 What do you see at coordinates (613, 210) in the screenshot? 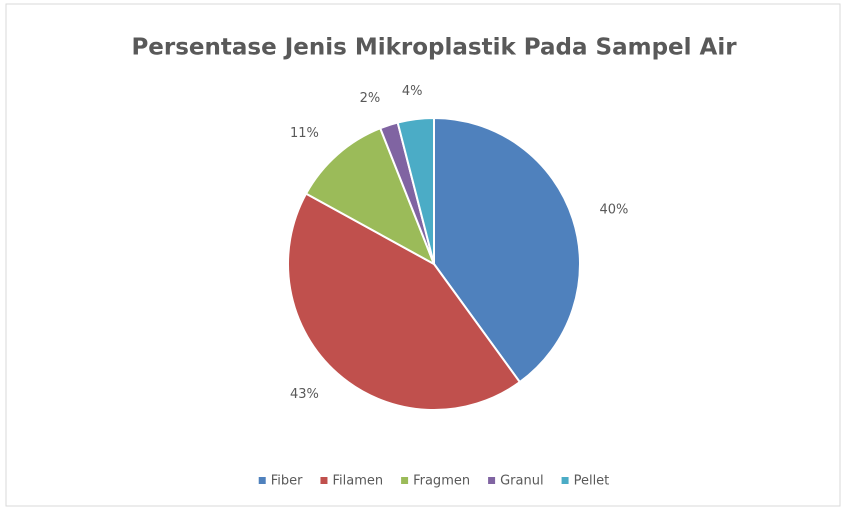
I see `data-label: 40%` at bounding box center [613, 210].